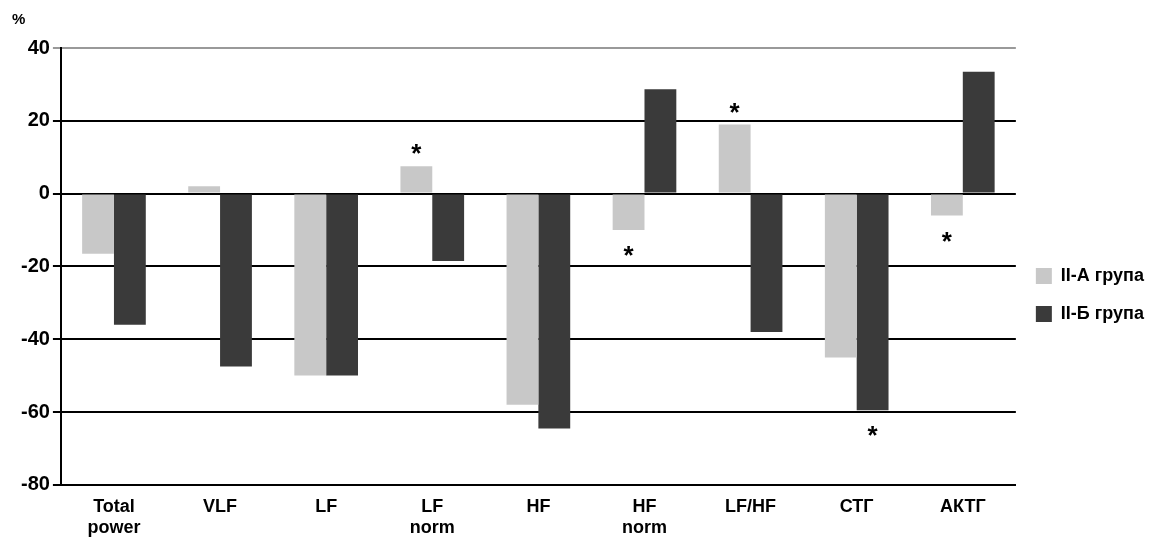 The image size is (1172, 550). I want to click on x-tick-label: СТГ, so click(856, 505).